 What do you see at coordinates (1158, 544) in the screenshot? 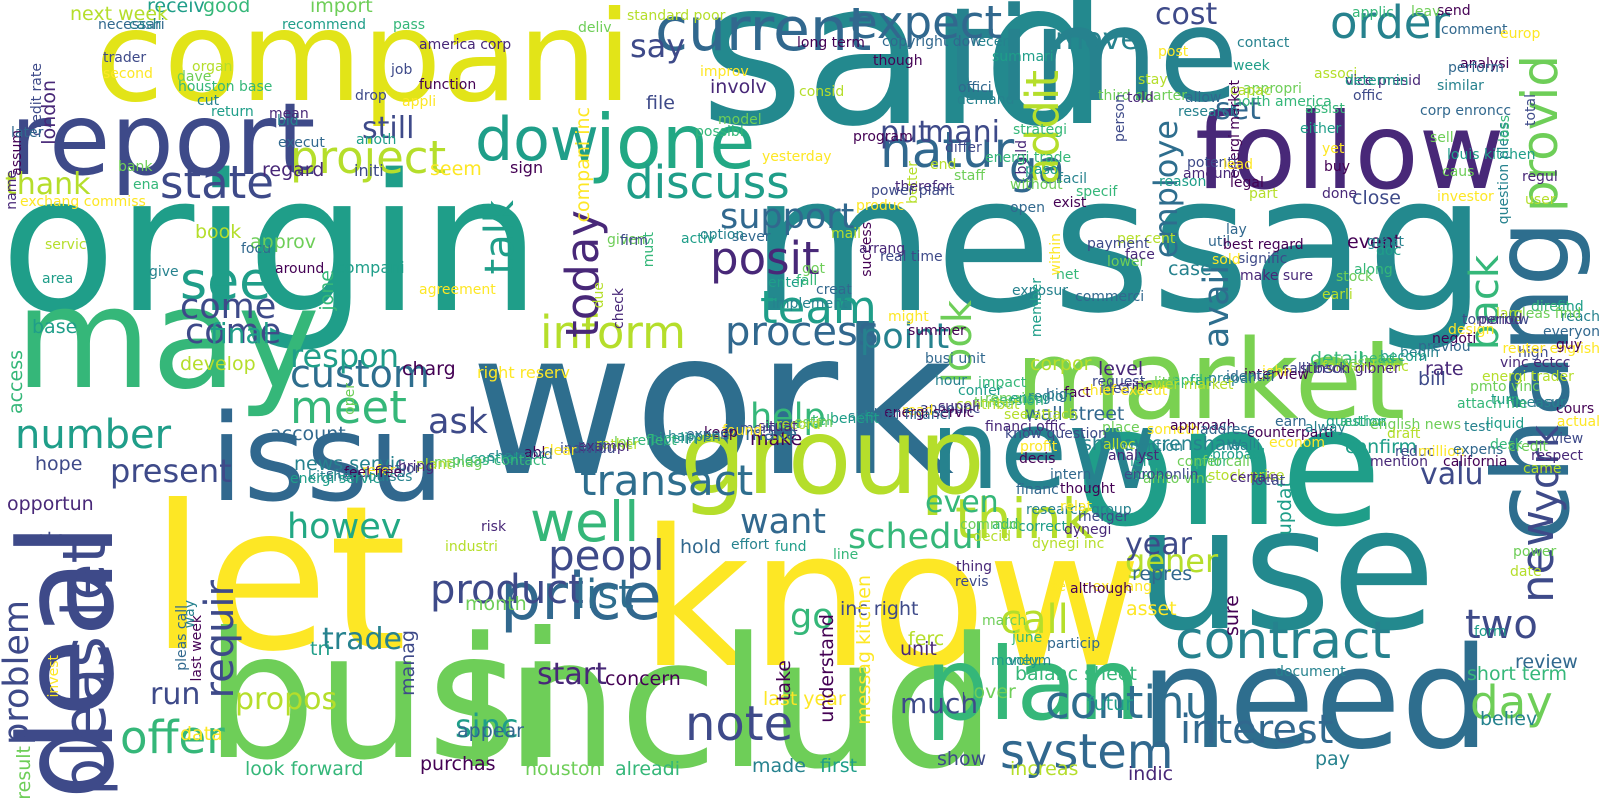
I see `word-95: year` at bounding box center [1158, 544].